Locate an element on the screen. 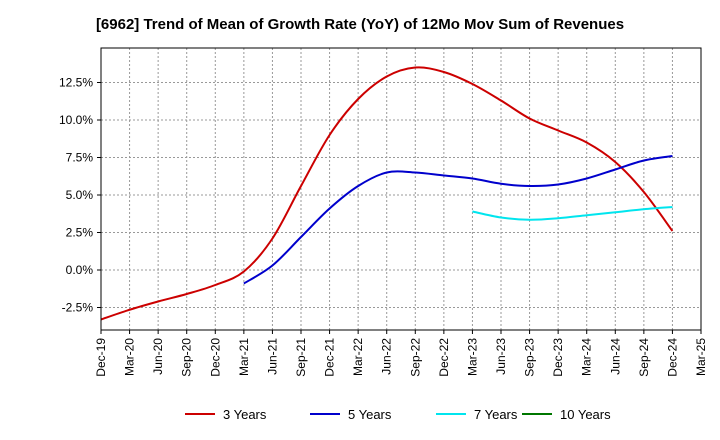 This screenshot has height=440, width=720. legend-label-10-years: 10 Years is located at coordinates (585, 414).